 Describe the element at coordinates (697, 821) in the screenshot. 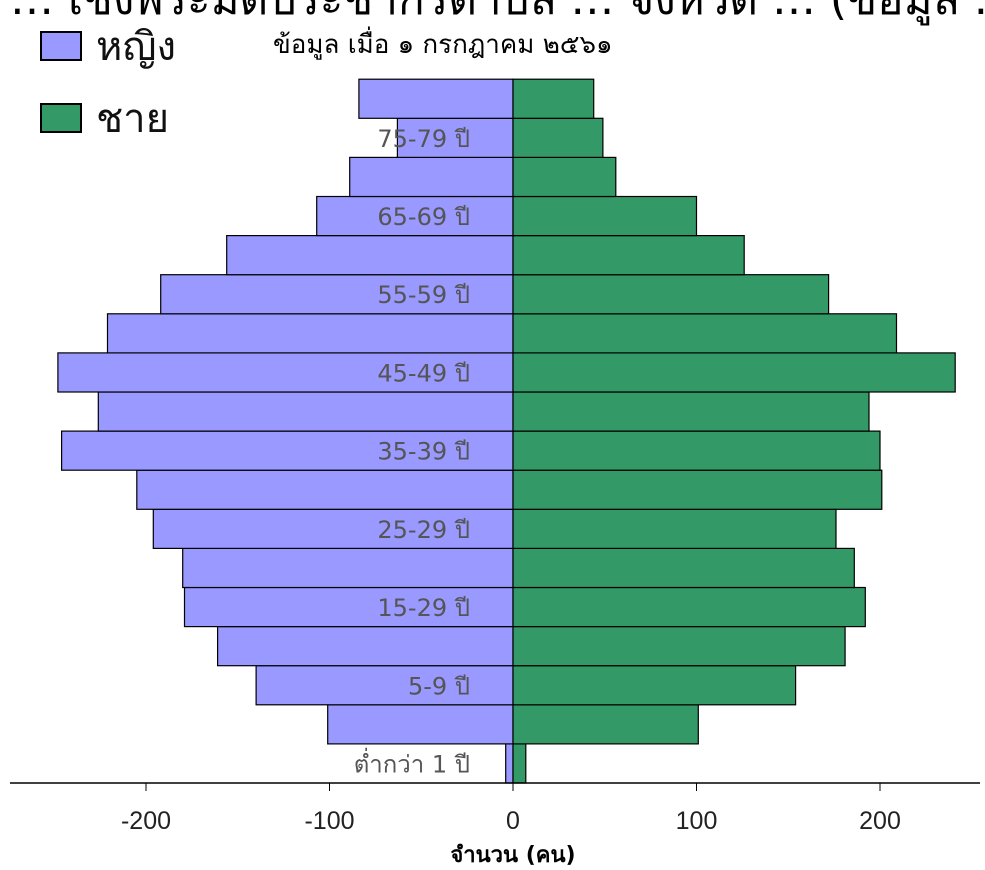

I see `x-tick-label-3: 100` at that location.